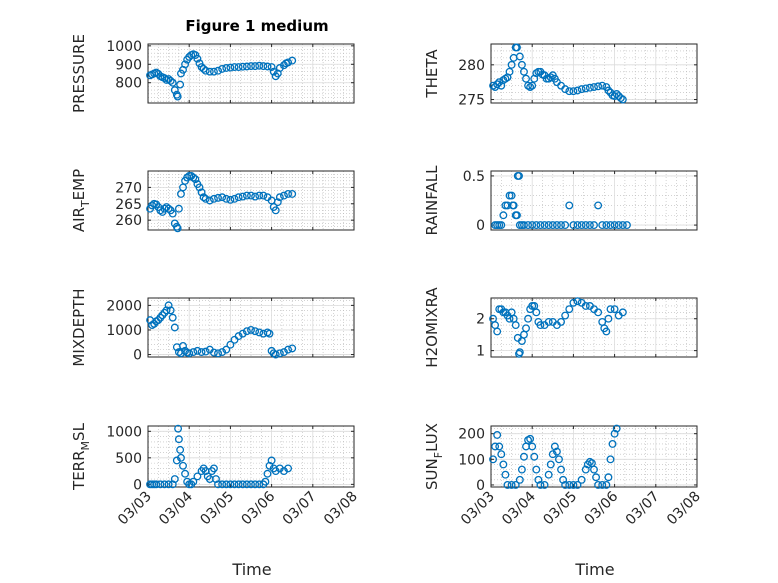  Describe the element at coordinates (79, 327) in the screenshot. I see `y-axis-label-base: MIXDEPTH` at that location.